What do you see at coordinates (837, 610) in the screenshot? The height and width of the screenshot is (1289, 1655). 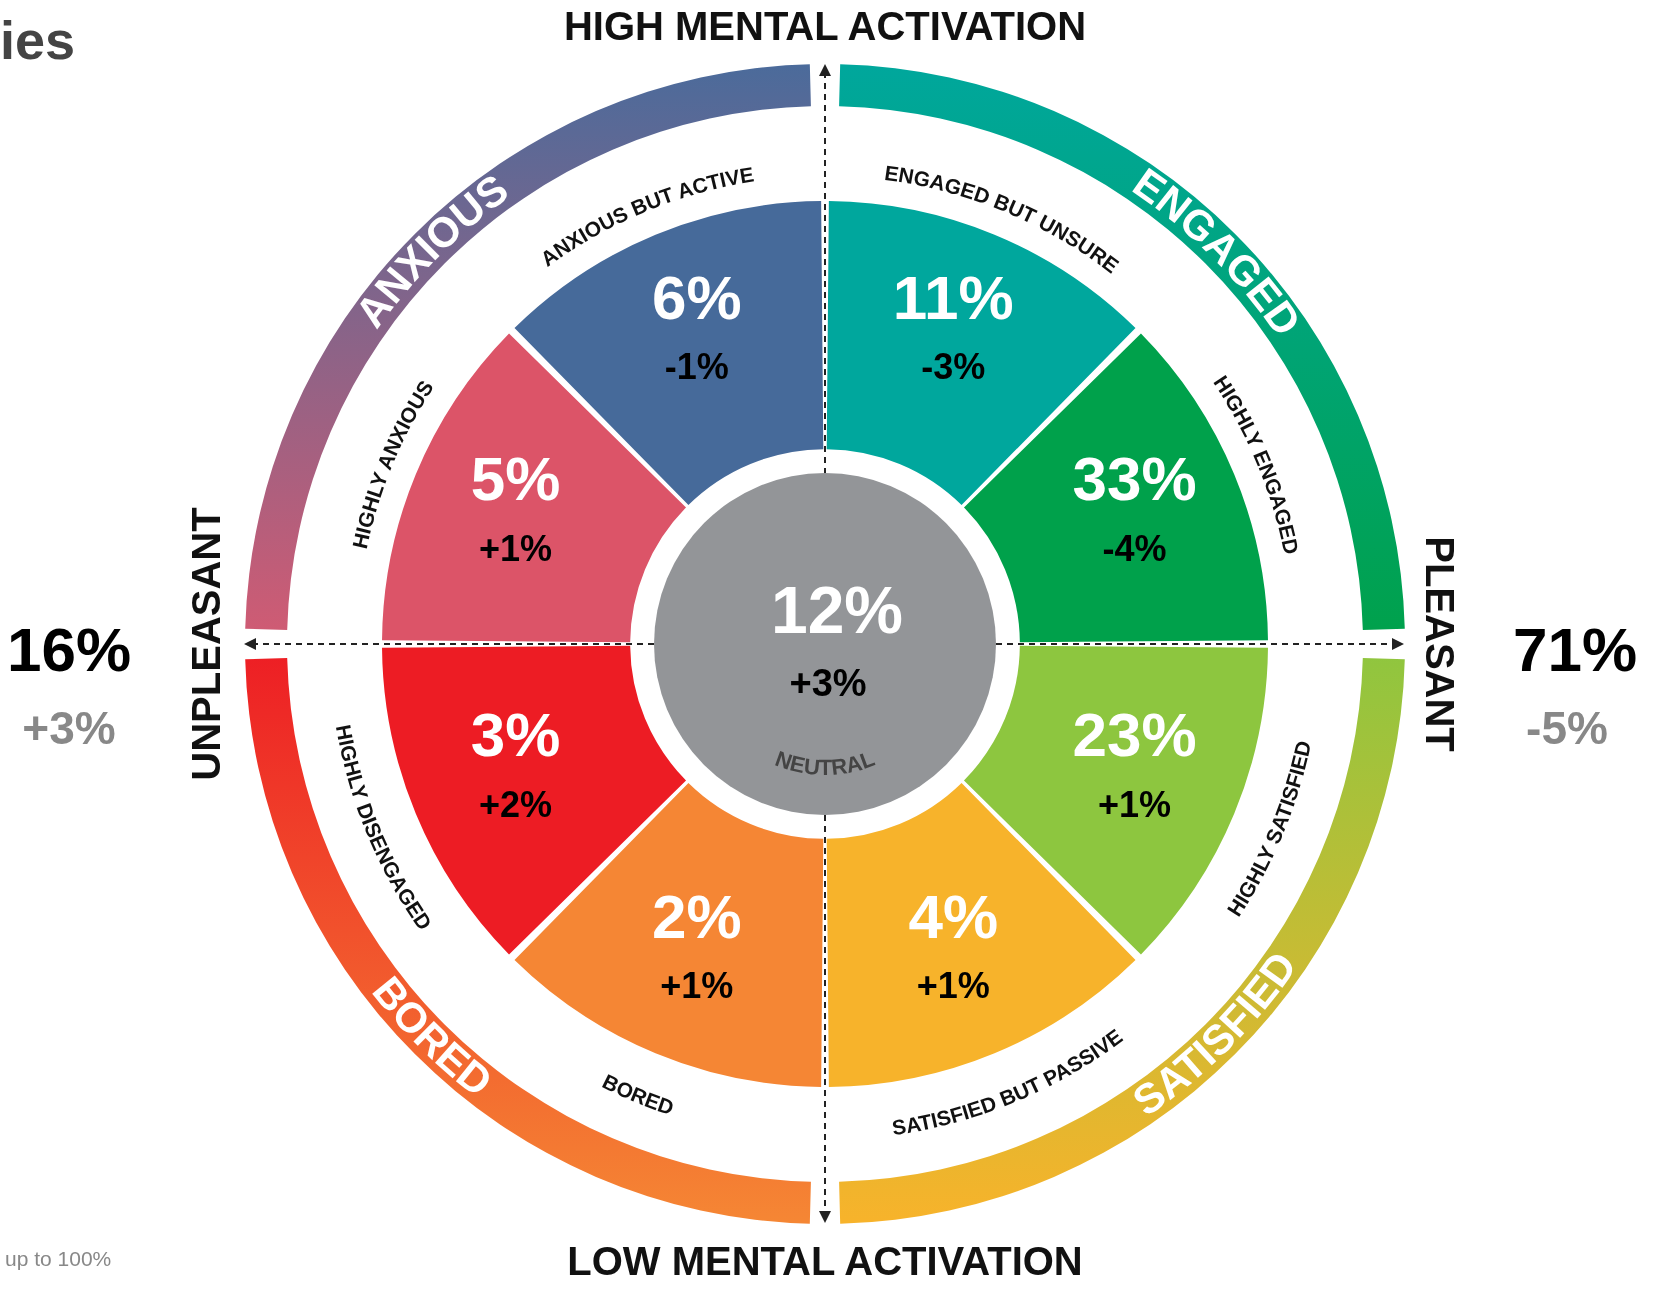 I see `data-label: 12%` at bounding box center [837, 610].